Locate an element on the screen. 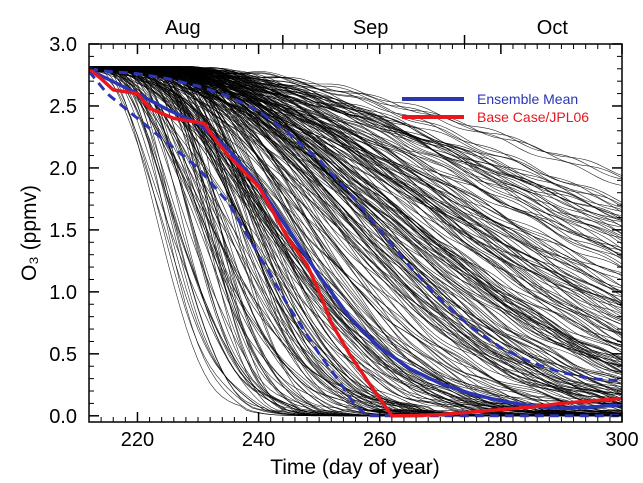 This screenshot has width=643, height=483. y-tick-label: 0.0 is located at coordinates (63, 417).